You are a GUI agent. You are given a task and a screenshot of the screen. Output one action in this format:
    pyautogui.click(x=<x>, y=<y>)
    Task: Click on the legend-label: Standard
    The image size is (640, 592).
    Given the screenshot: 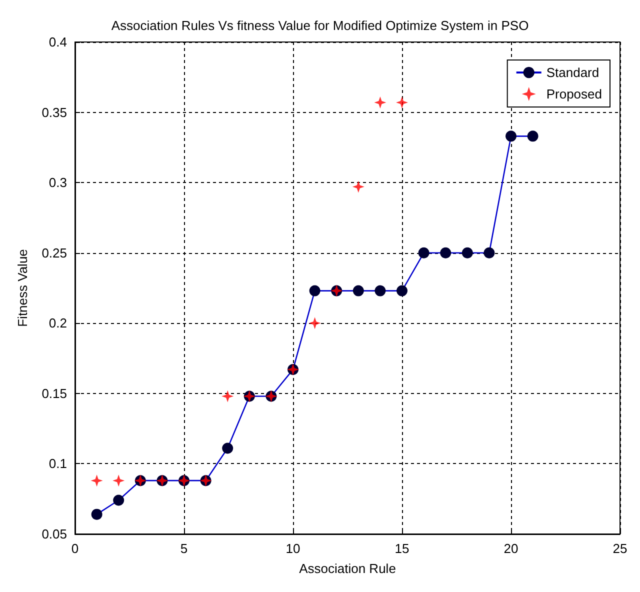 What is the action you would take?
    pyautogui.click(x=573, y=72)
    